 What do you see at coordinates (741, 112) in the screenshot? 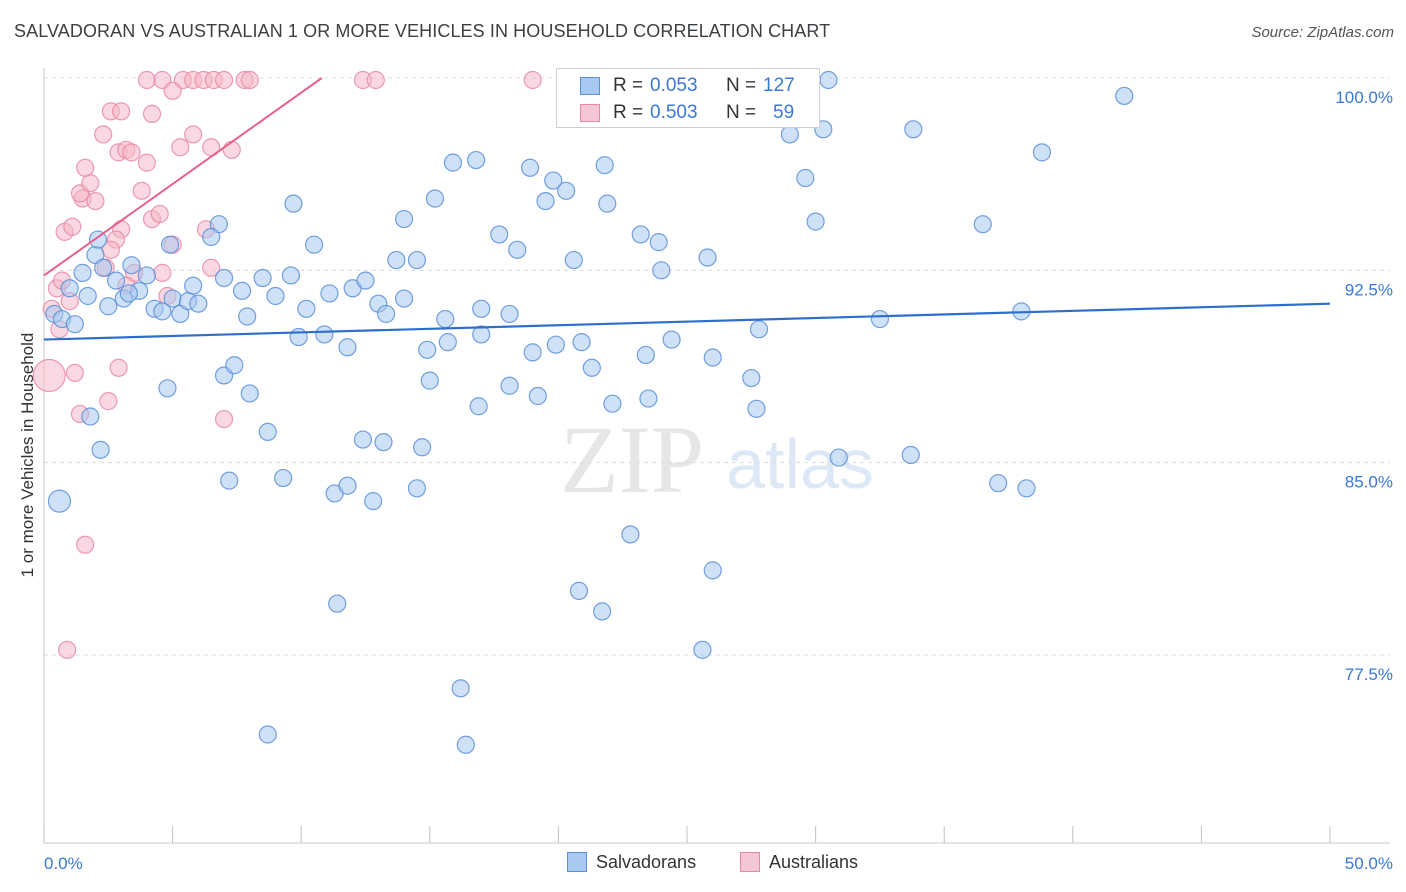
I see `n-label: N =` at bounding box center [741, 112].